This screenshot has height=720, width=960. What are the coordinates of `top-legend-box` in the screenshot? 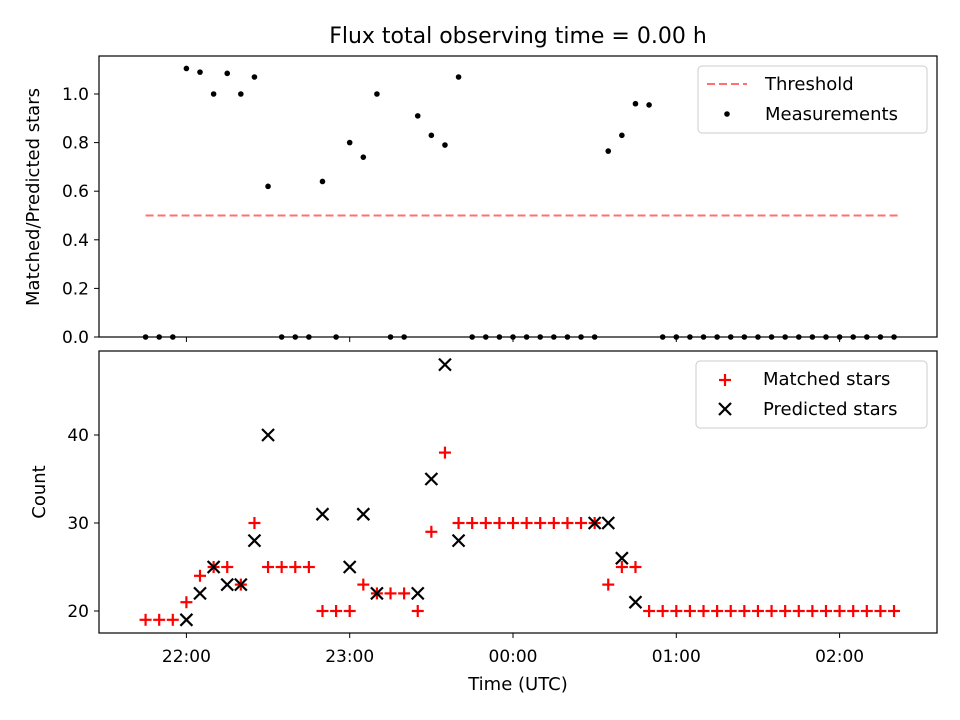 It's located at (812, 99).